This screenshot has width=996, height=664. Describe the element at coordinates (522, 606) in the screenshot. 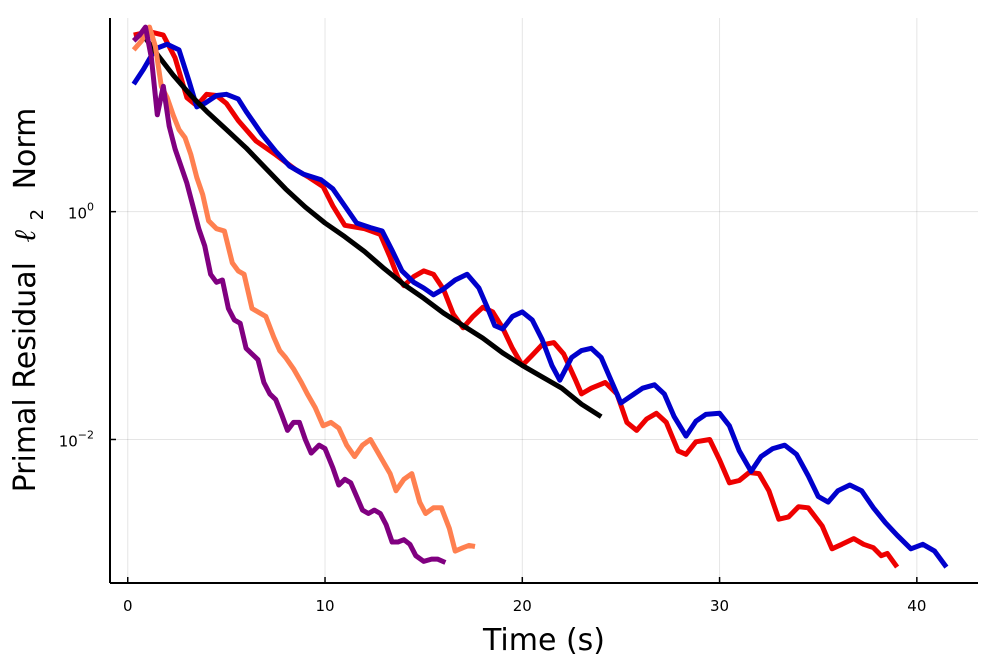

I see `x-tick-label: 20` at that location.